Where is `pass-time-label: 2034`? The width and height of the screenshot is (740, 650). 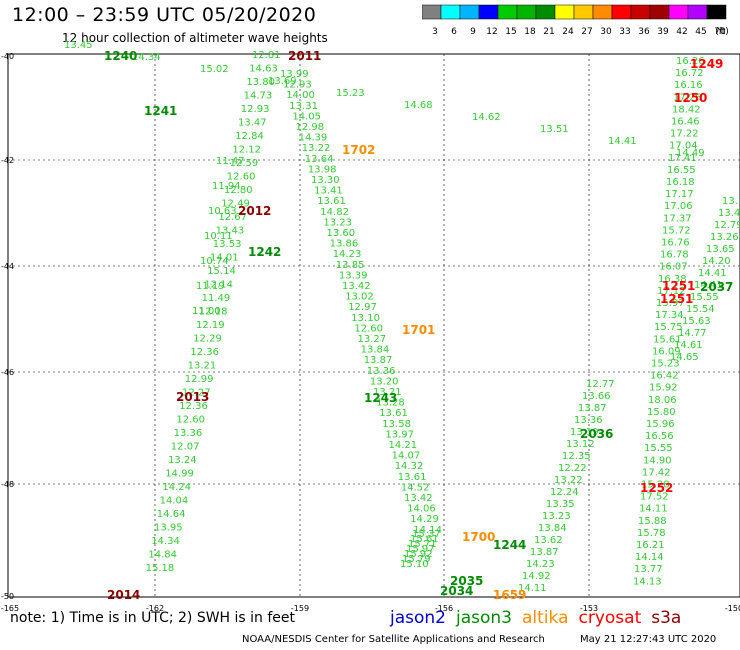 pass-time-label: 2034 is located at coordinates (456, 591).